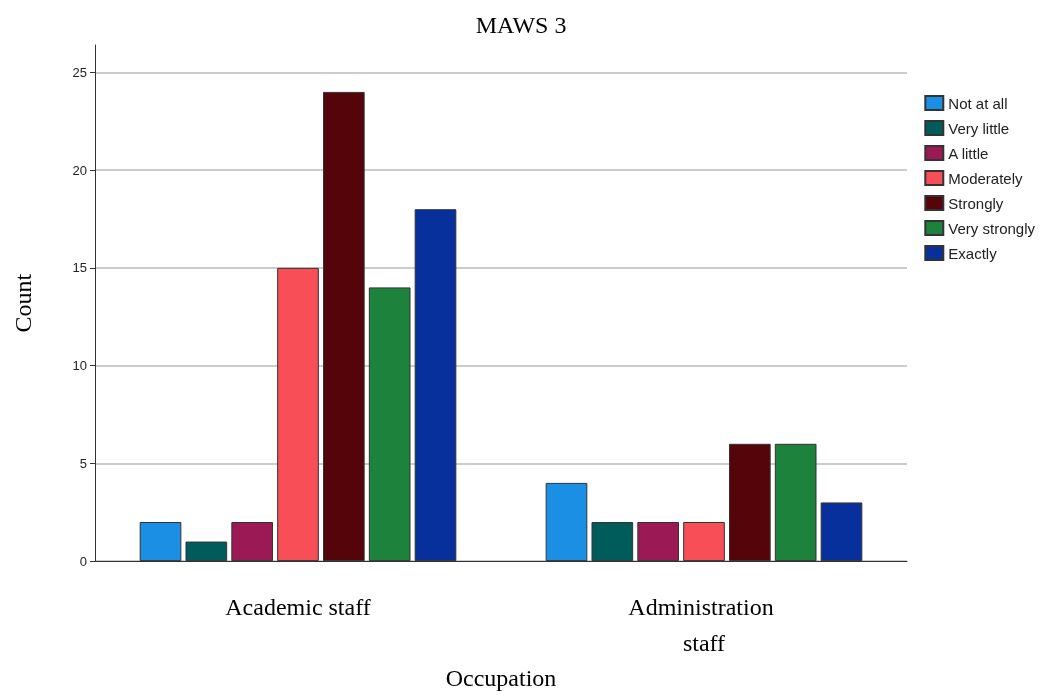  What do you see at coordinates (979, 128) in the screenshot?
I see `legend-label: Very little` at bounding box center [979, 128].